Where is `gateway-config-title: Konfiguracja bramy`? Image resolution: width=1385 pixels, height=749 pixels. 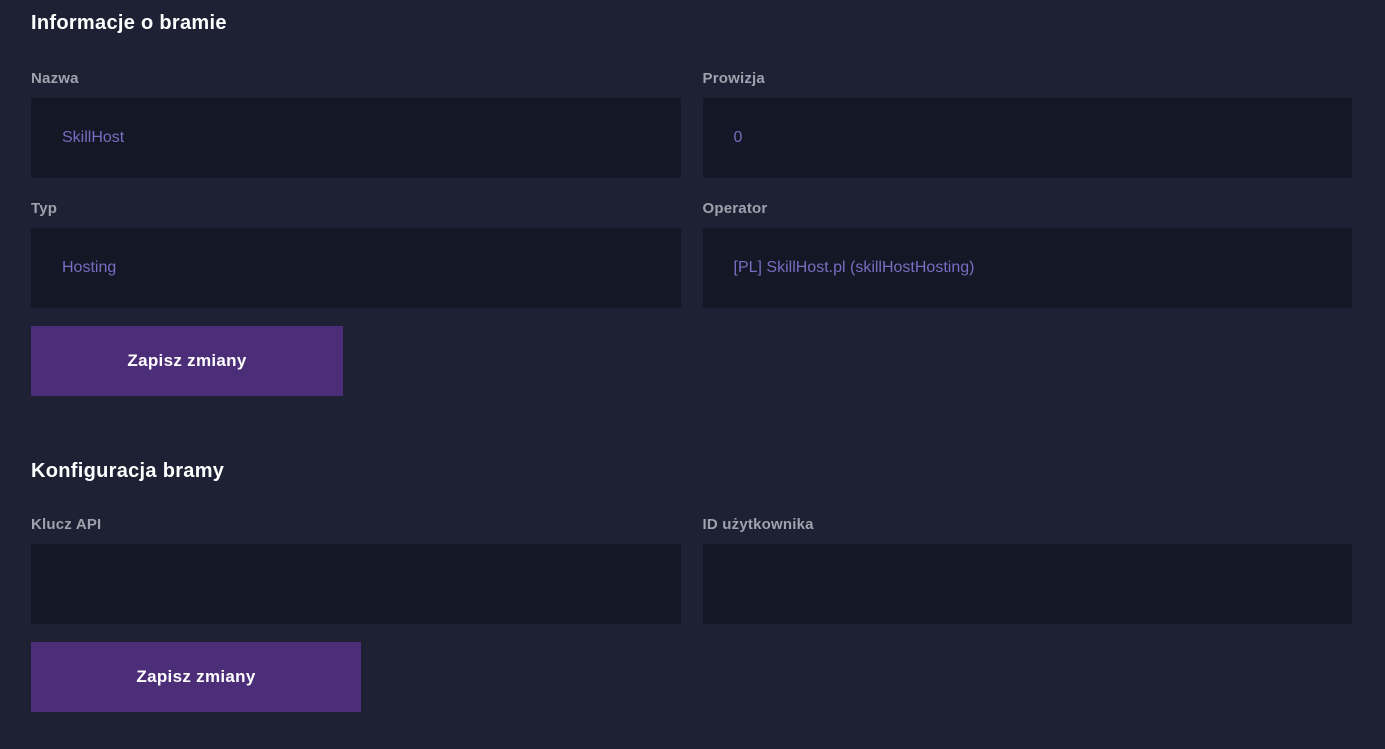 gateway-config-title: Konfiguracja bramy is located at coordinates (128, 471).